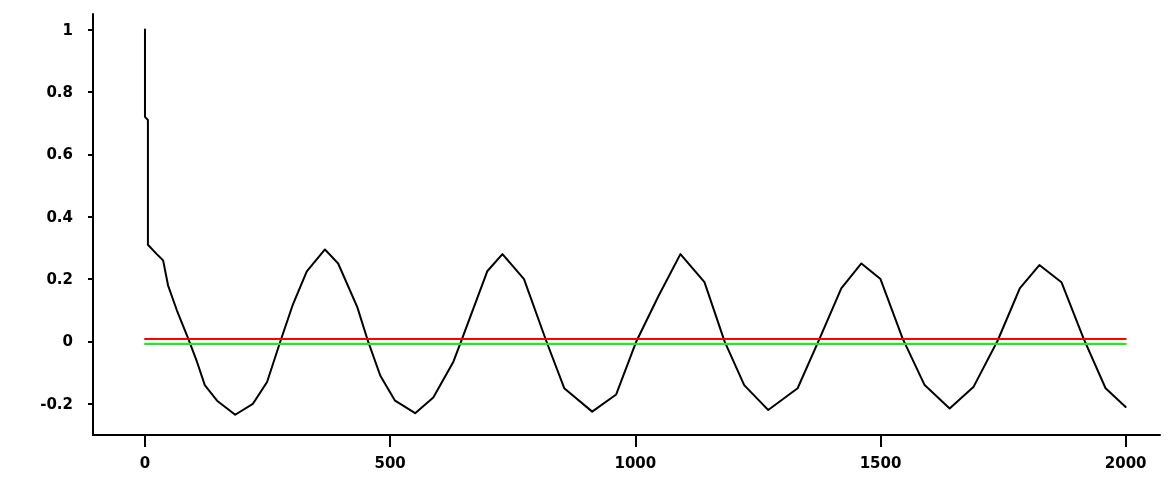 This screenshot has height=486, width=1169. Describe the element at coordinates (56, 403) in the screenshot. I see `y-tick-label: -0.2` at that location.